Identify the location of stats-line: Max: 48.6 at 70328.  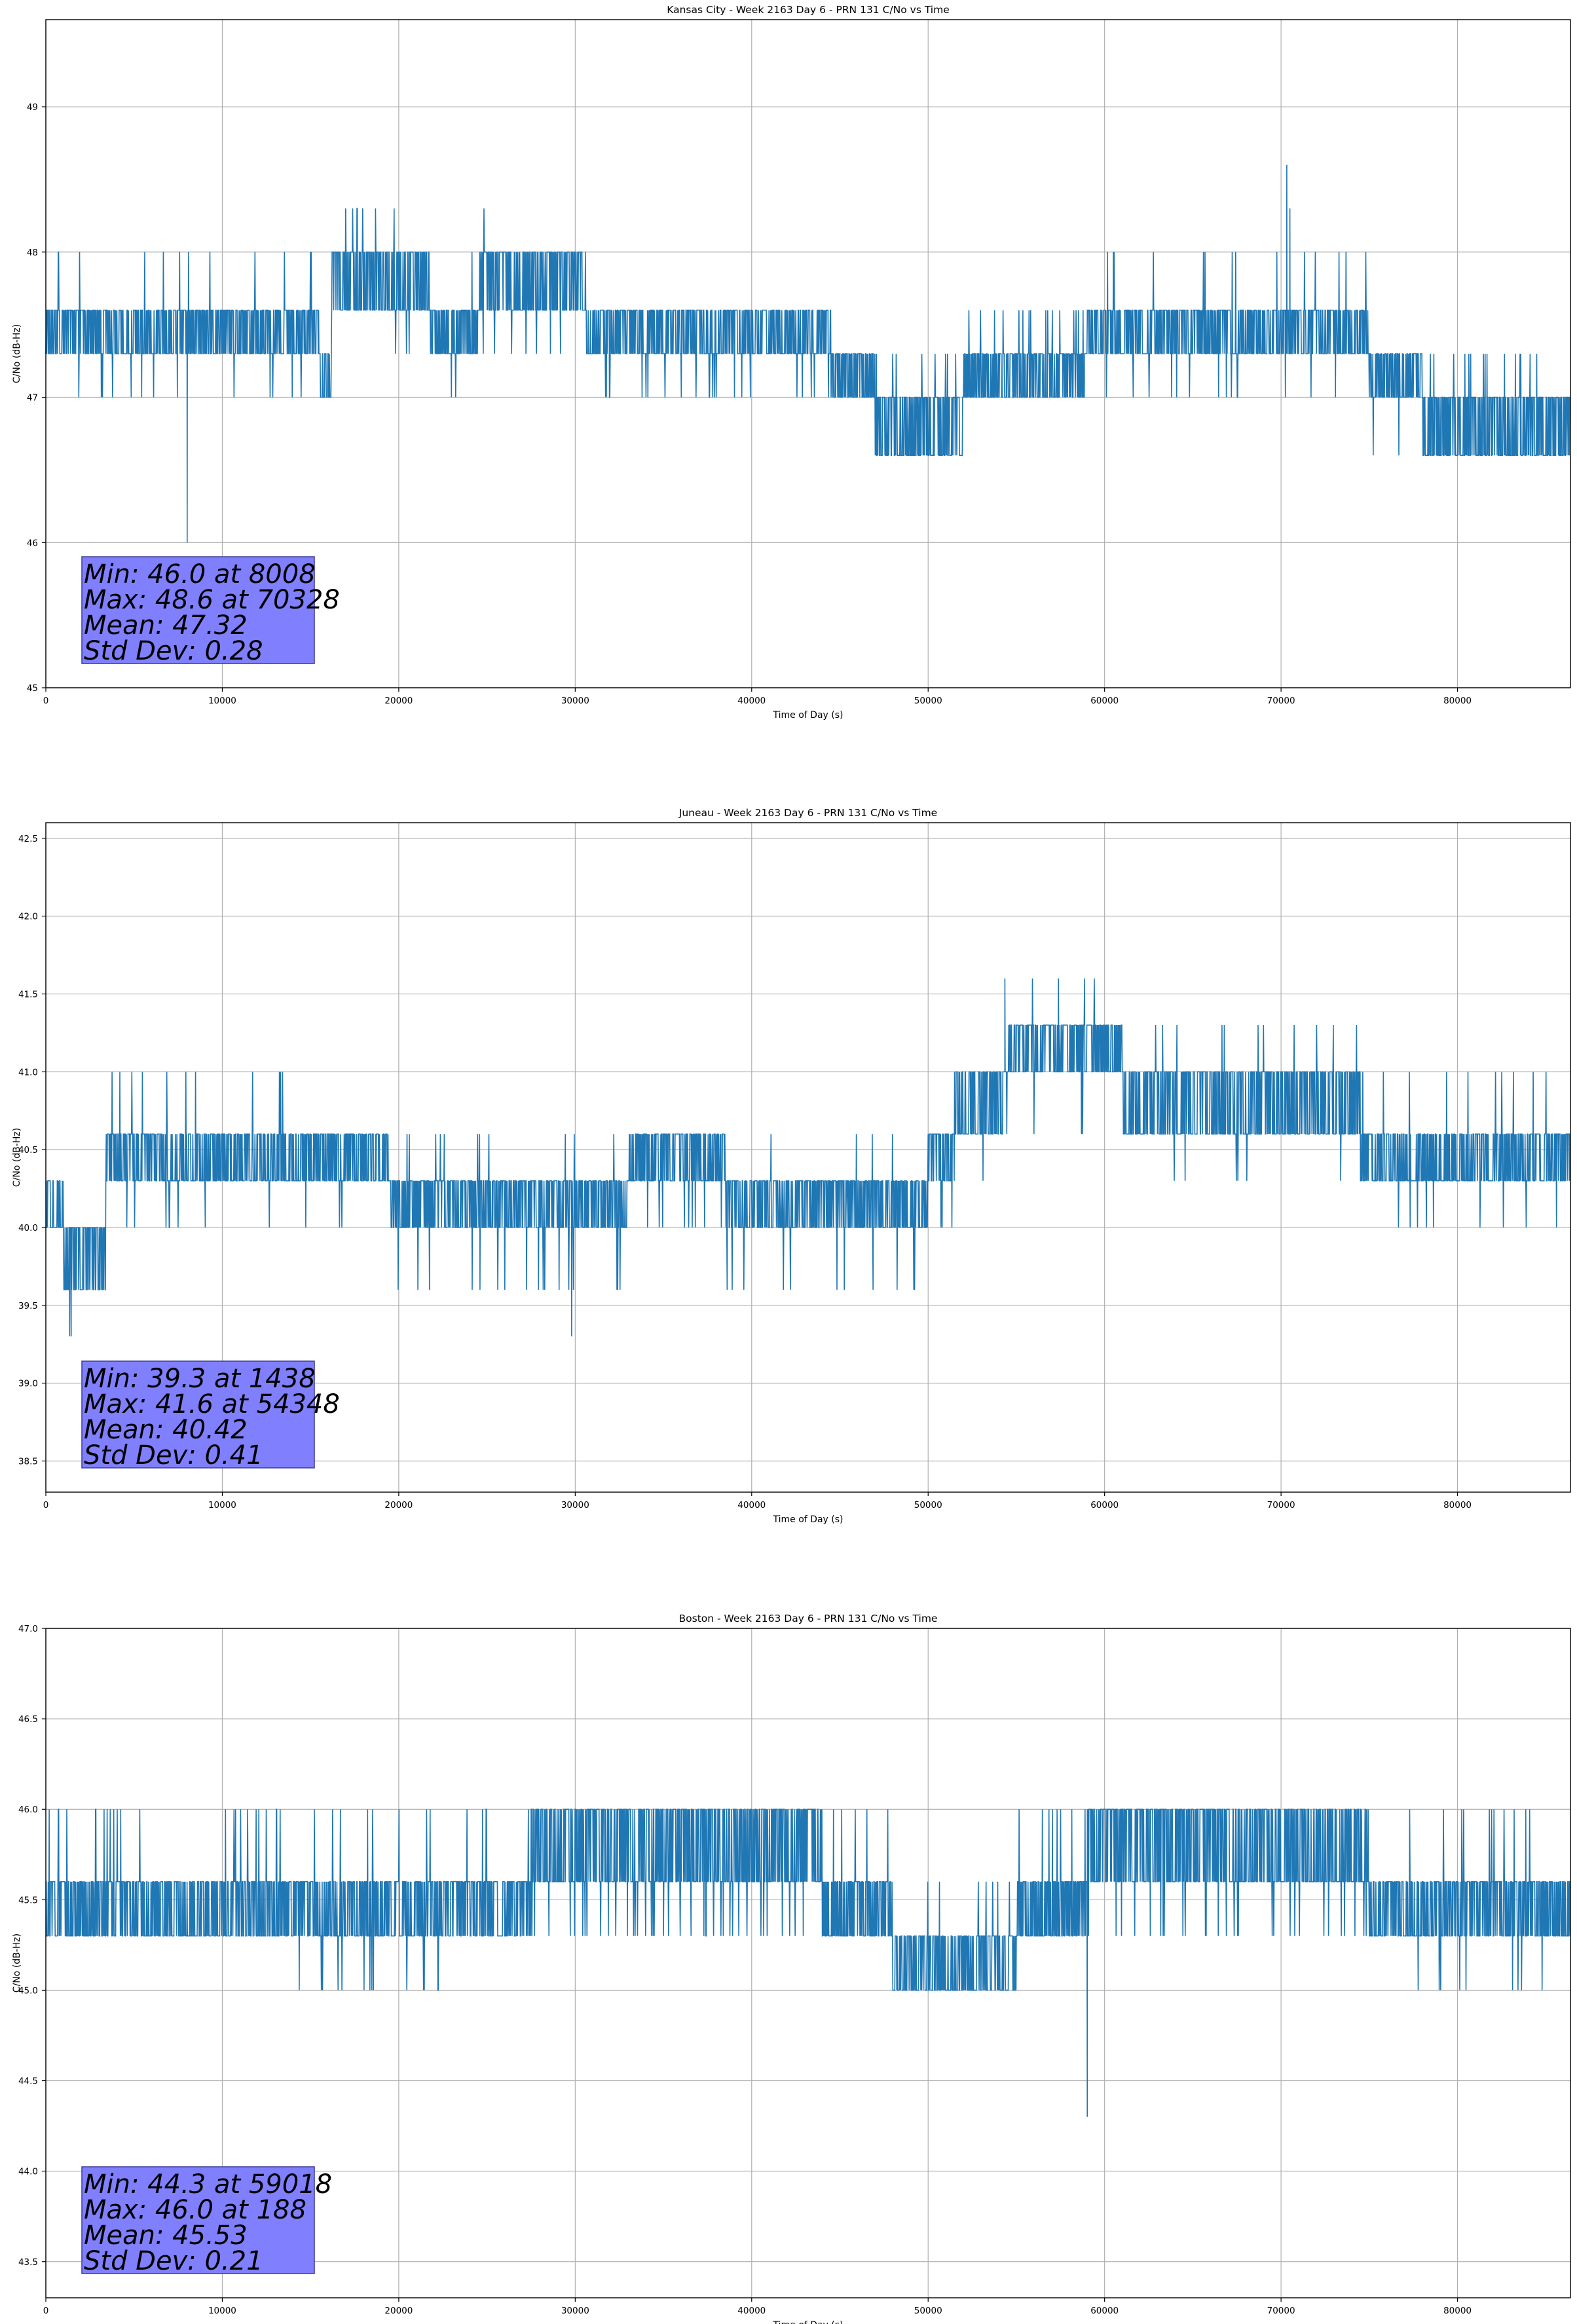
(212, 600).